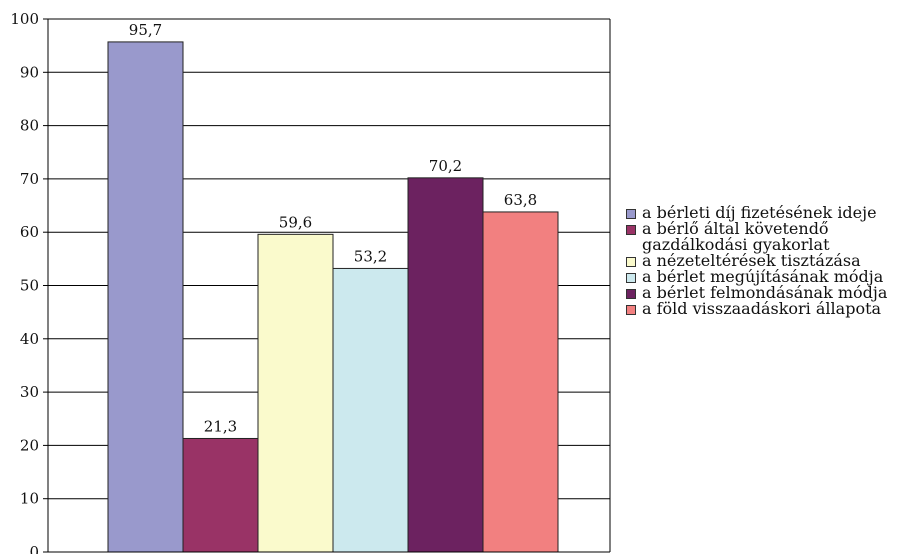 Image resolution: width=905 pixels, height=558 pixels. Describe the element at coordinates (29, 286) in the screenshot. I see `y-tick-label: 50` at that location.